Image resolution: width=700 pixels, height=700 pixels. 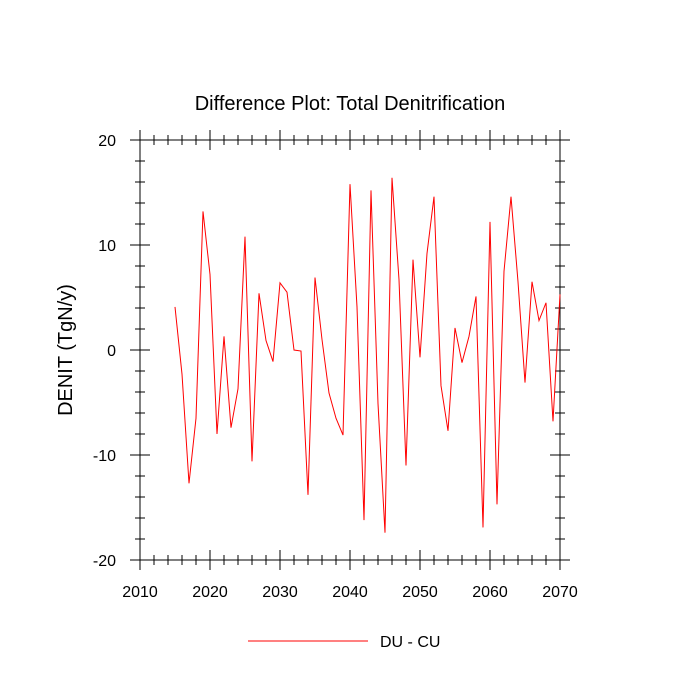 I want to click on y-tick-label: -20, so click(x=104, y=561).